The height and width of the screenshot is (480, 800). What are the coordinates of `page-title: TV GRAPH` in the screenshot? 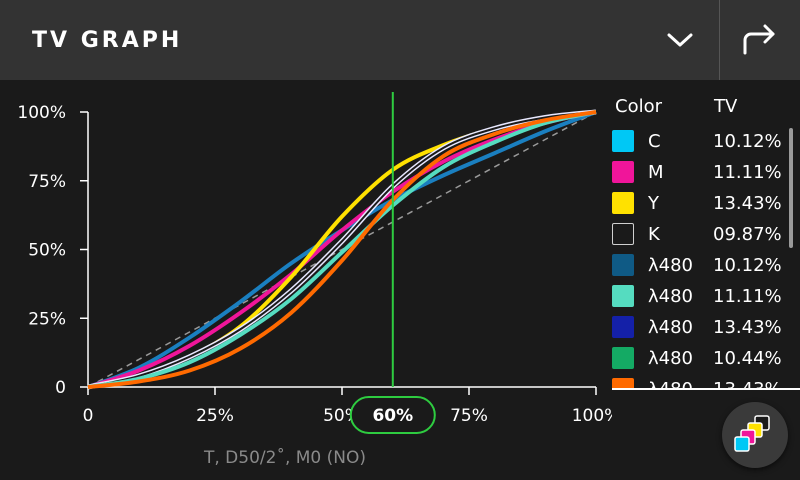 It's located at (107, 40).